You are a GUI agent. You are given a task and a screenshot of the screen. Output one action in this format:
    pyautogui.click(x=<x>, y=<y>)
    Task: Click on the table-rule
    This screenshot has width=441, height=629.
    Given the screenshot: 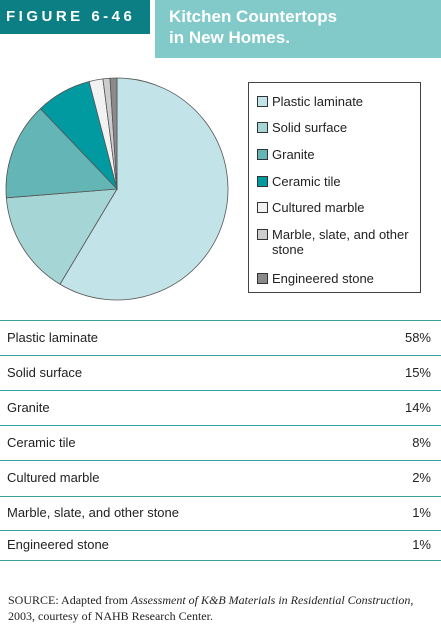 What is the action you would take?
    pyautogui.click(x=220, y=320)
    